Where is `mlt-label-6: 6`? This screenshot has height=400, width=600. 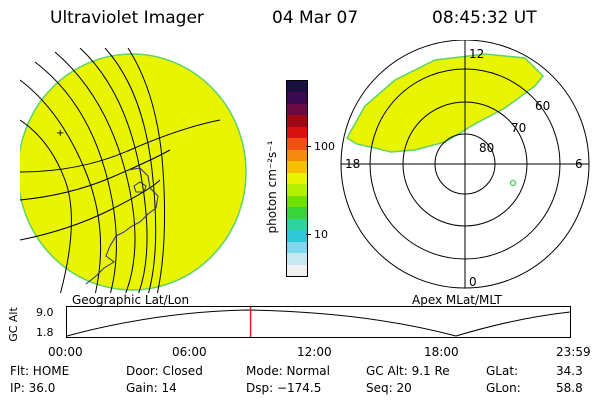
mlt-label-6: 6 is located at coordinates (579, 164).